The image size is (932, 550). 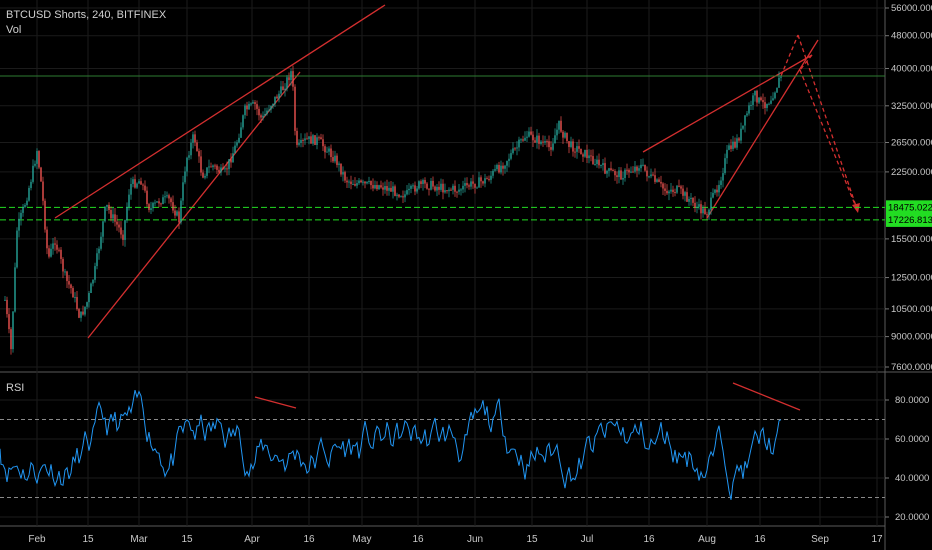 I want to click on y-tick-label: 26500.0000, so click(x=911, y=142).